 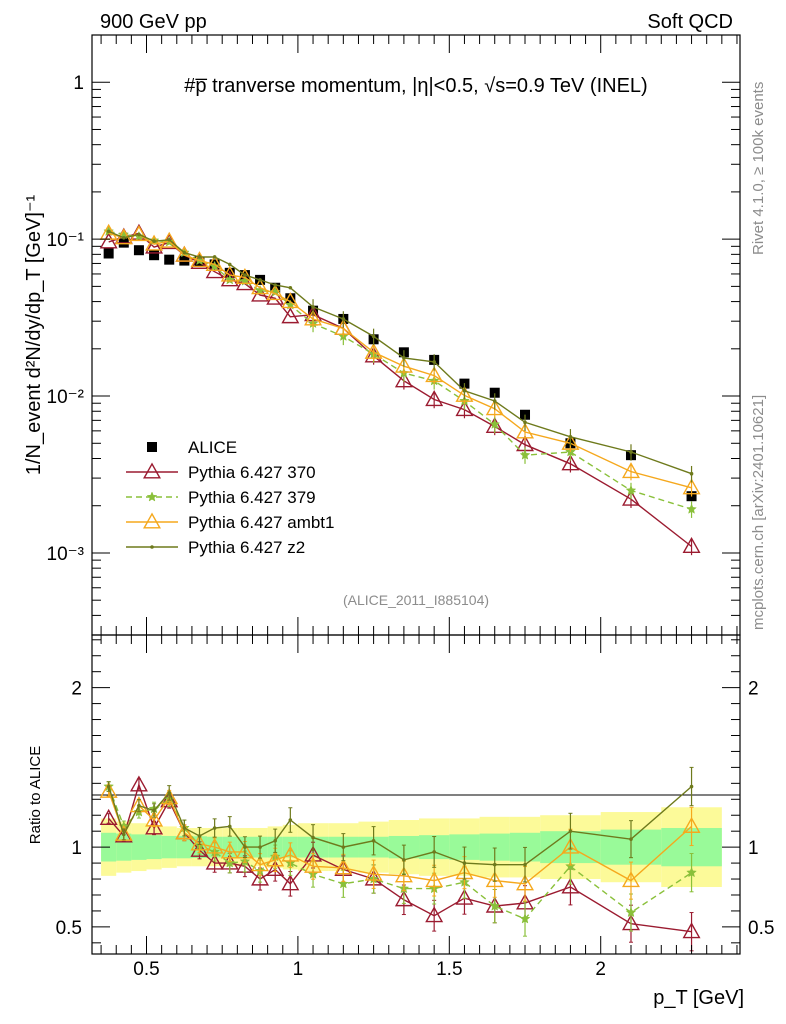 I want to click on ratio-y-tick-label-right: 1, so click(x=753, y=848).